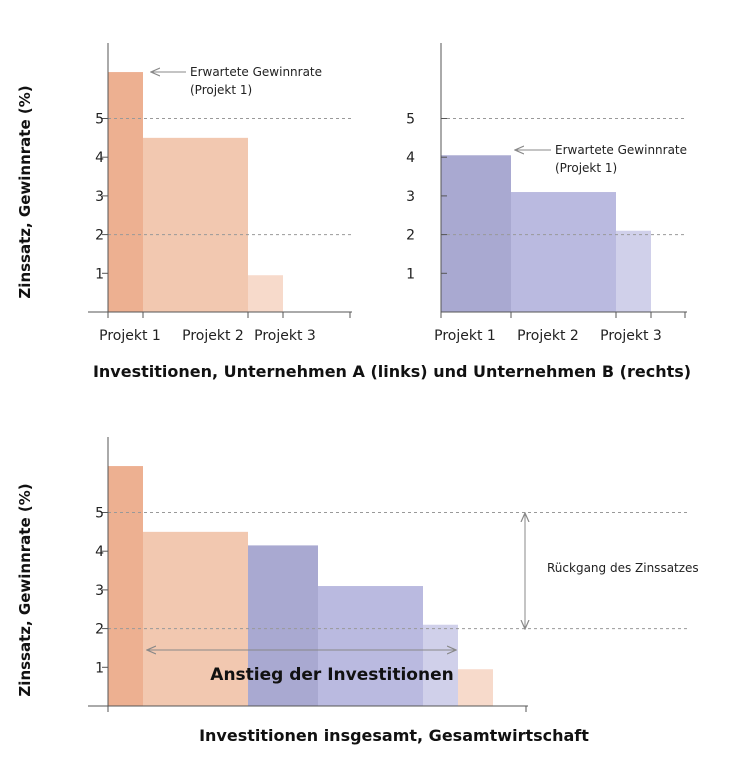 The height and width of the screenshot is (775, 740). Describe the element at coordinates (99, 668) in the screenshot. I see `panel-gesamt-y-tick-label-1: 1` at that location.